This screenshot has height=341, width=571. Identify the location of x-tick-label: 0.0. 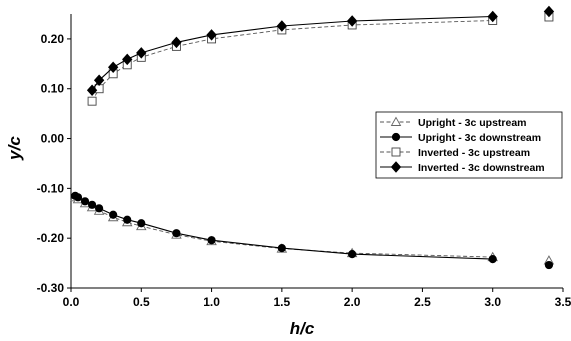
(71, 302).